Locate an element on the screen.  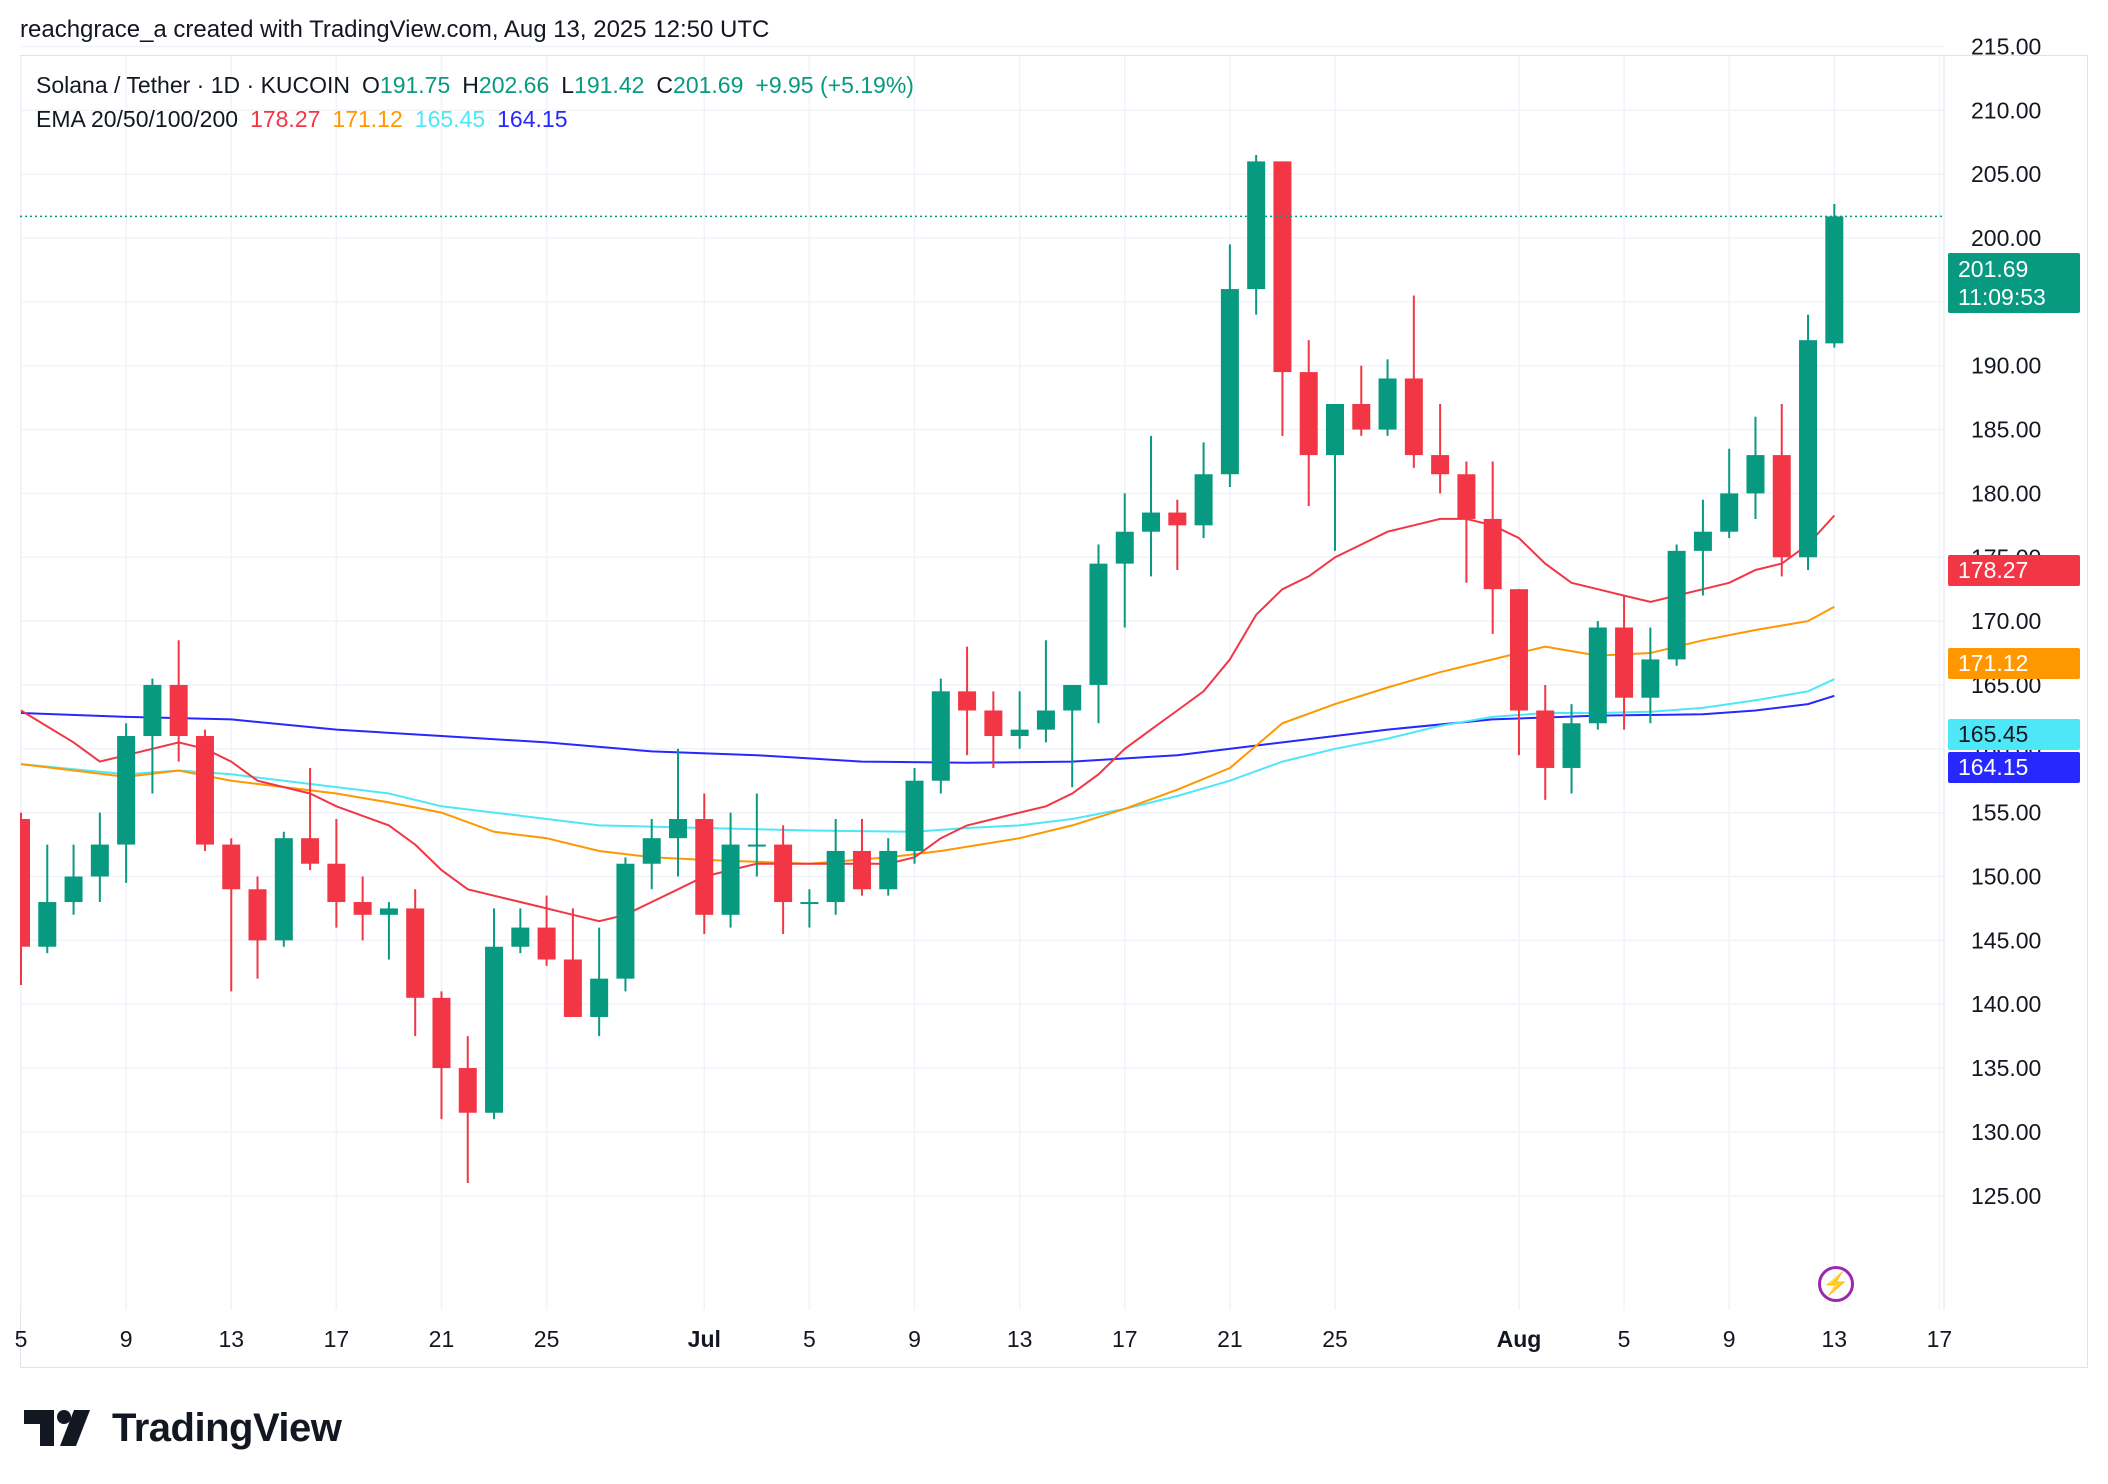
last-price-value: 201.69 is located at coordinates (1993, 269).